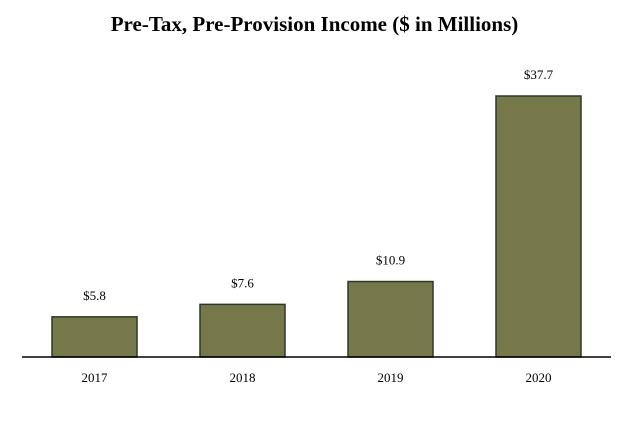 The image size is (629, 439). What do you see at coordinates (317, 377) in the screenshot?
I see `tick-labels-group: 2017 2018 2019 2020` at bounding box center [317, 377].